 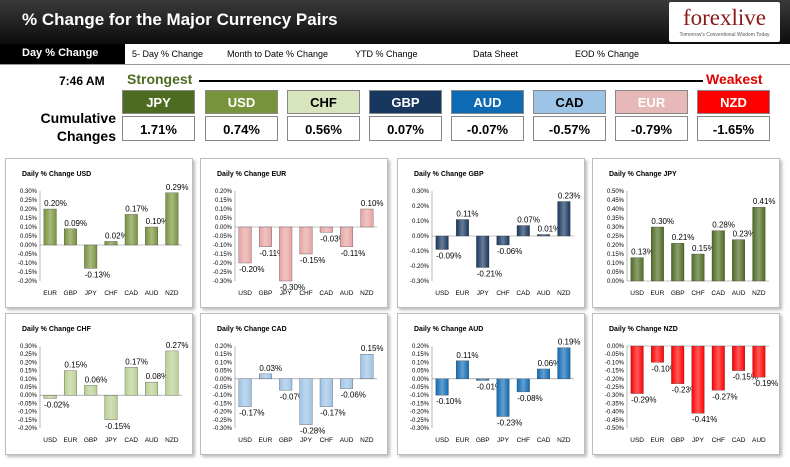 I want to click on chart-title: Daily % Change CHF, so click(x=56, y=329).